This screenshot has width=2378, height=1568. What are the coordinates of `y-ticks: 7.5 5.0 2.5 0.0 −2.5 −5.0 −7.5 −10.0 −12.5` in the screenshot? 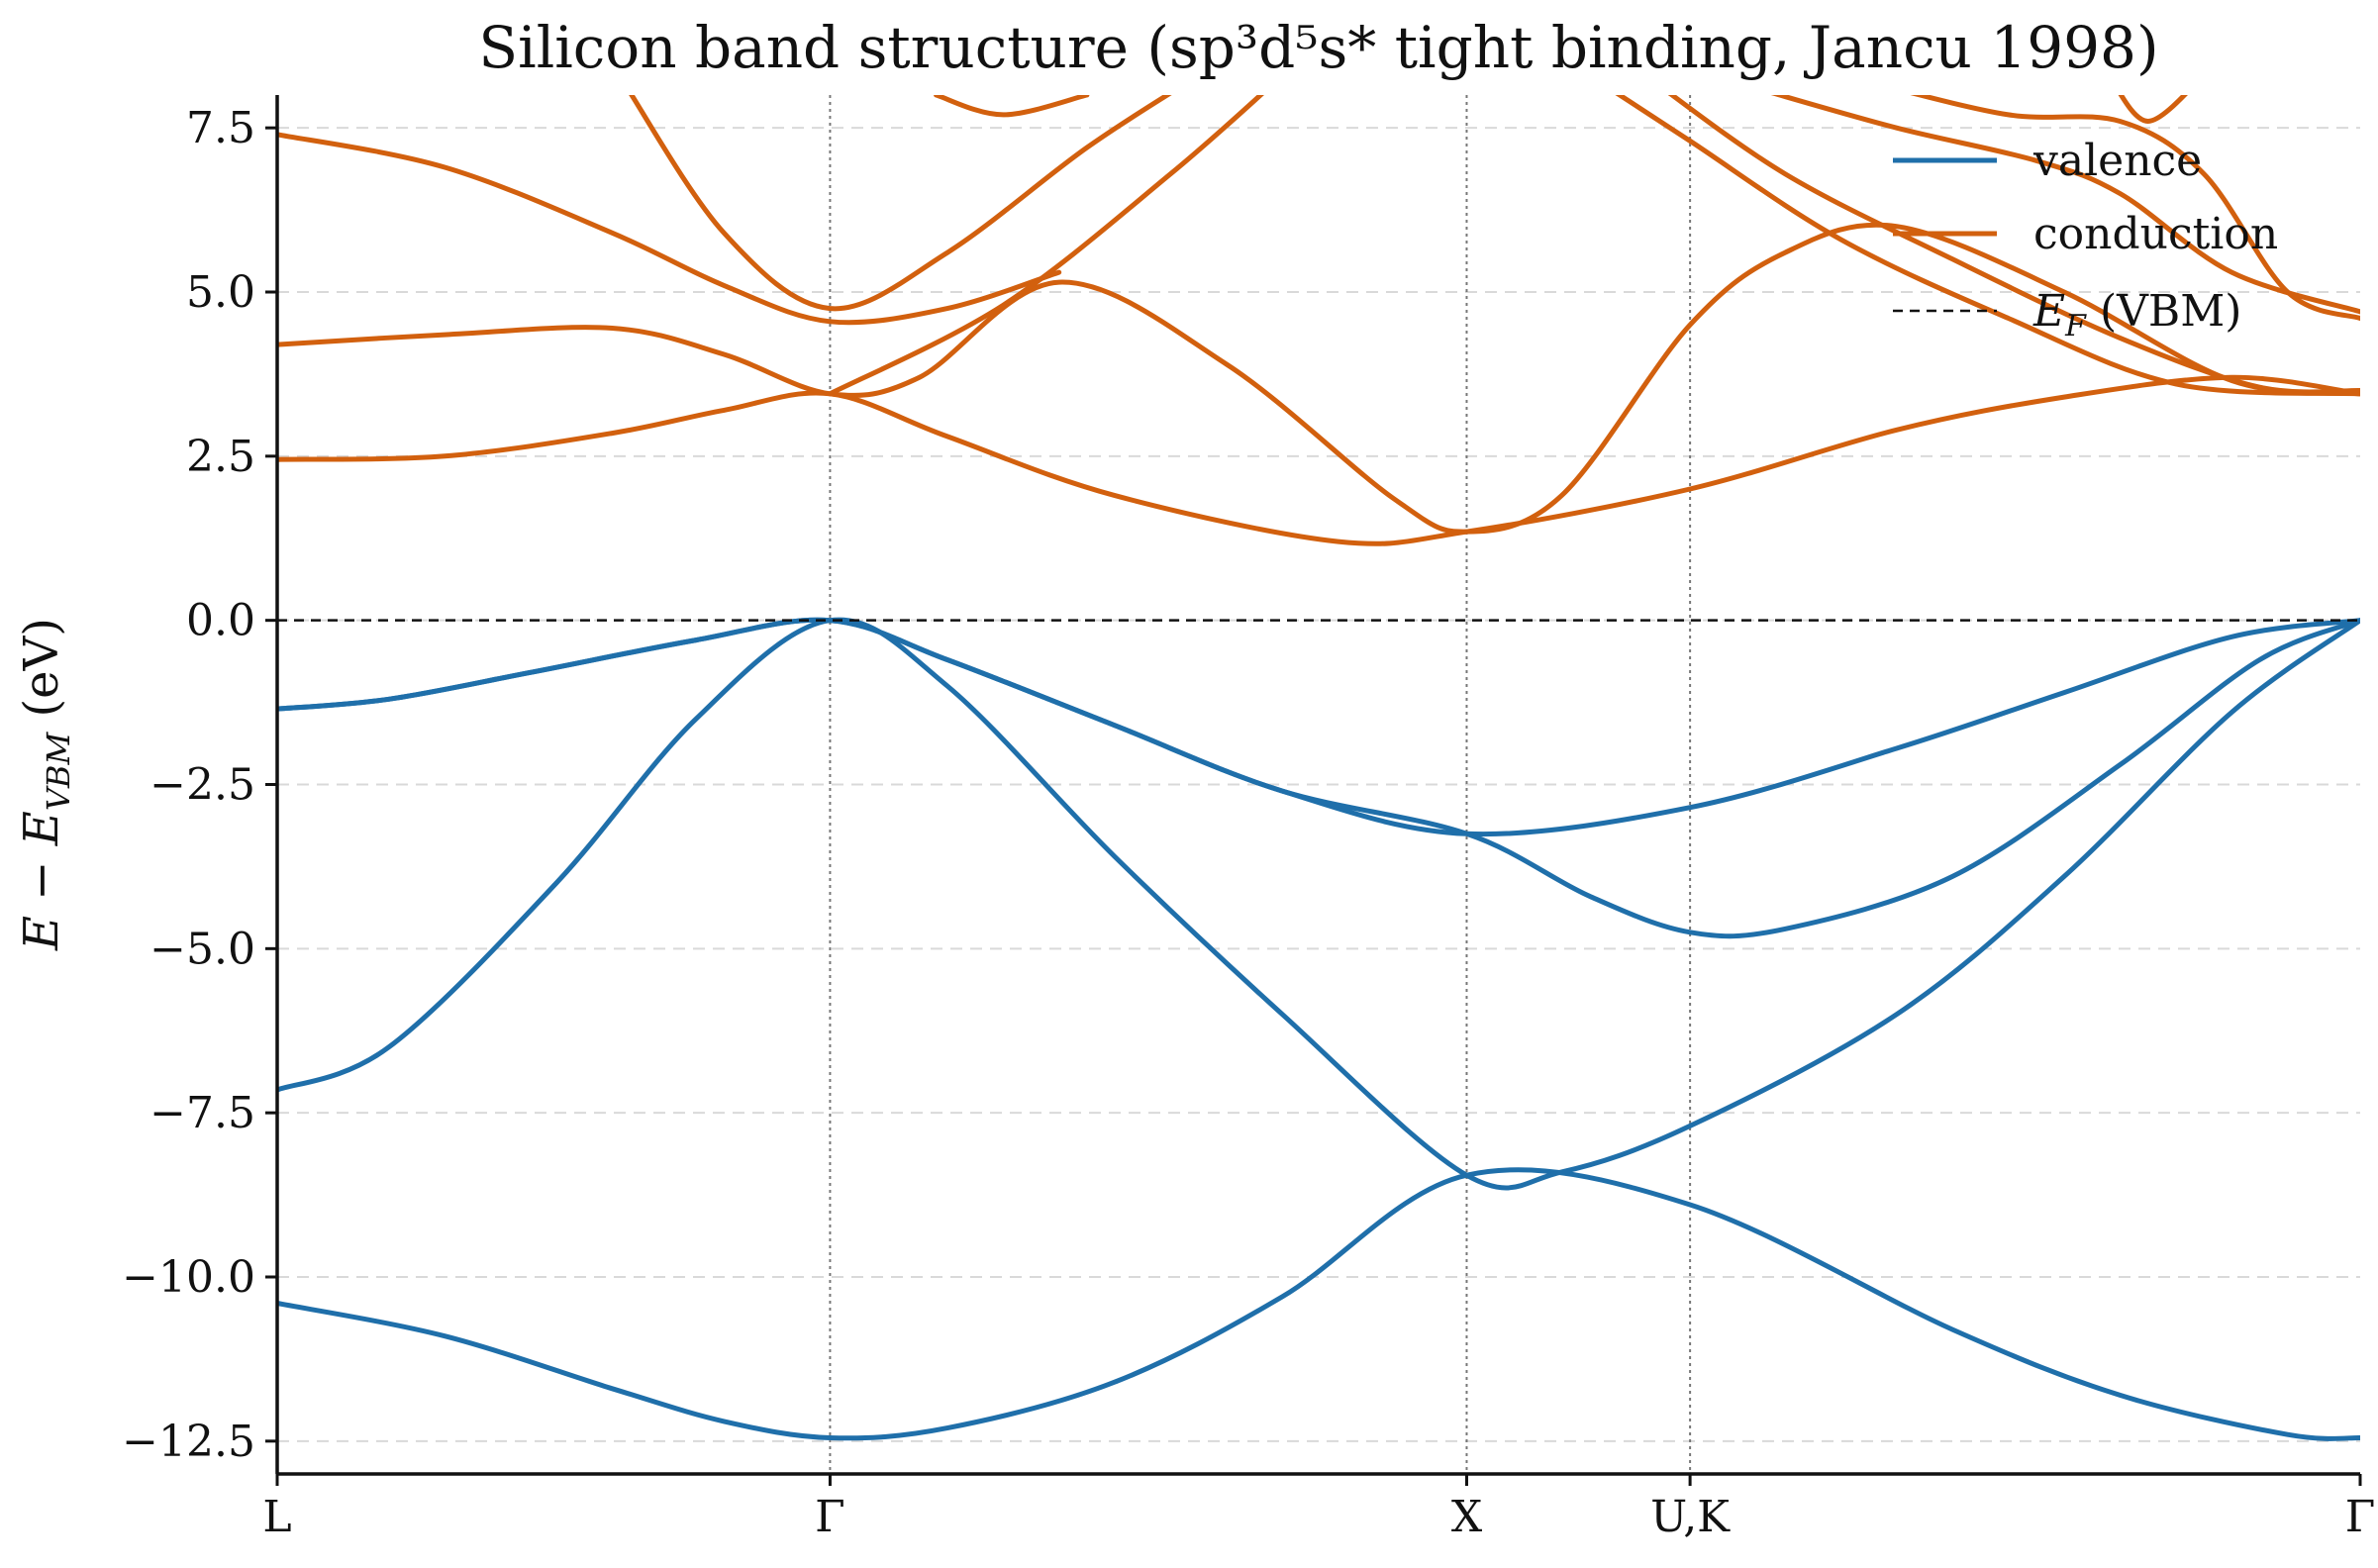 It's located at (199, 785).